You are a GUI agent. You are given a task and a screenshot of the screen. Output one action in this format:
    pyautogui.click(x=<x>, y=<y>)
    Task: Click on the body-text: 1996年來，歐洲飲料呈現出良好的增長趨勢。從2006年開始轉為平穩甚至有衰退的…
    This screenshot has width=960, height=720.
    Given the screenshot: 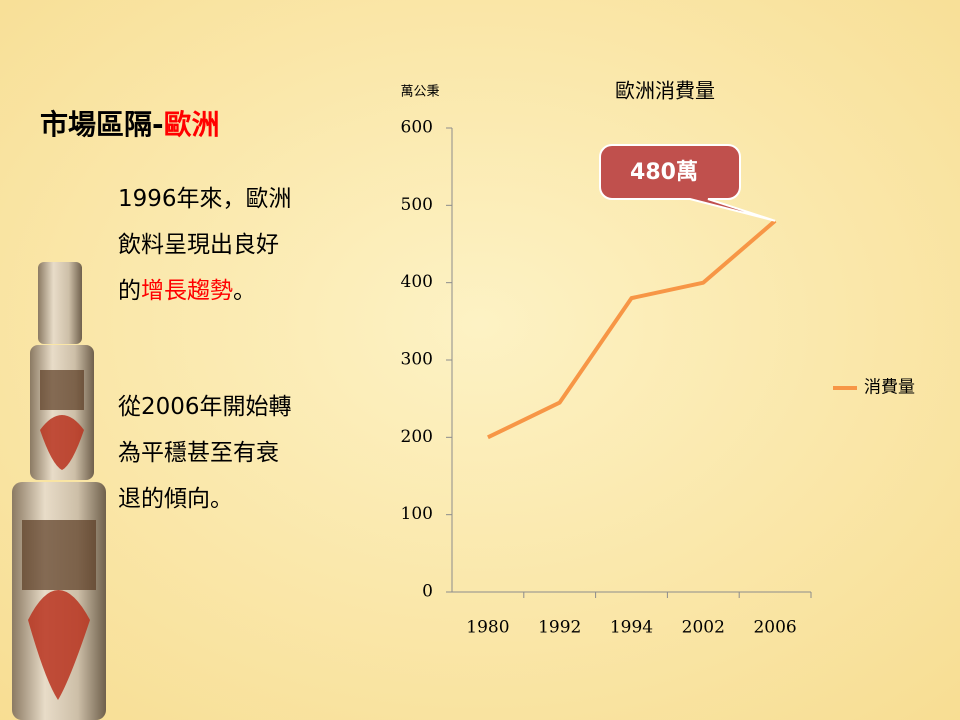 What is the action you would take?
    pyautogui.click(x=205, y=349)
    